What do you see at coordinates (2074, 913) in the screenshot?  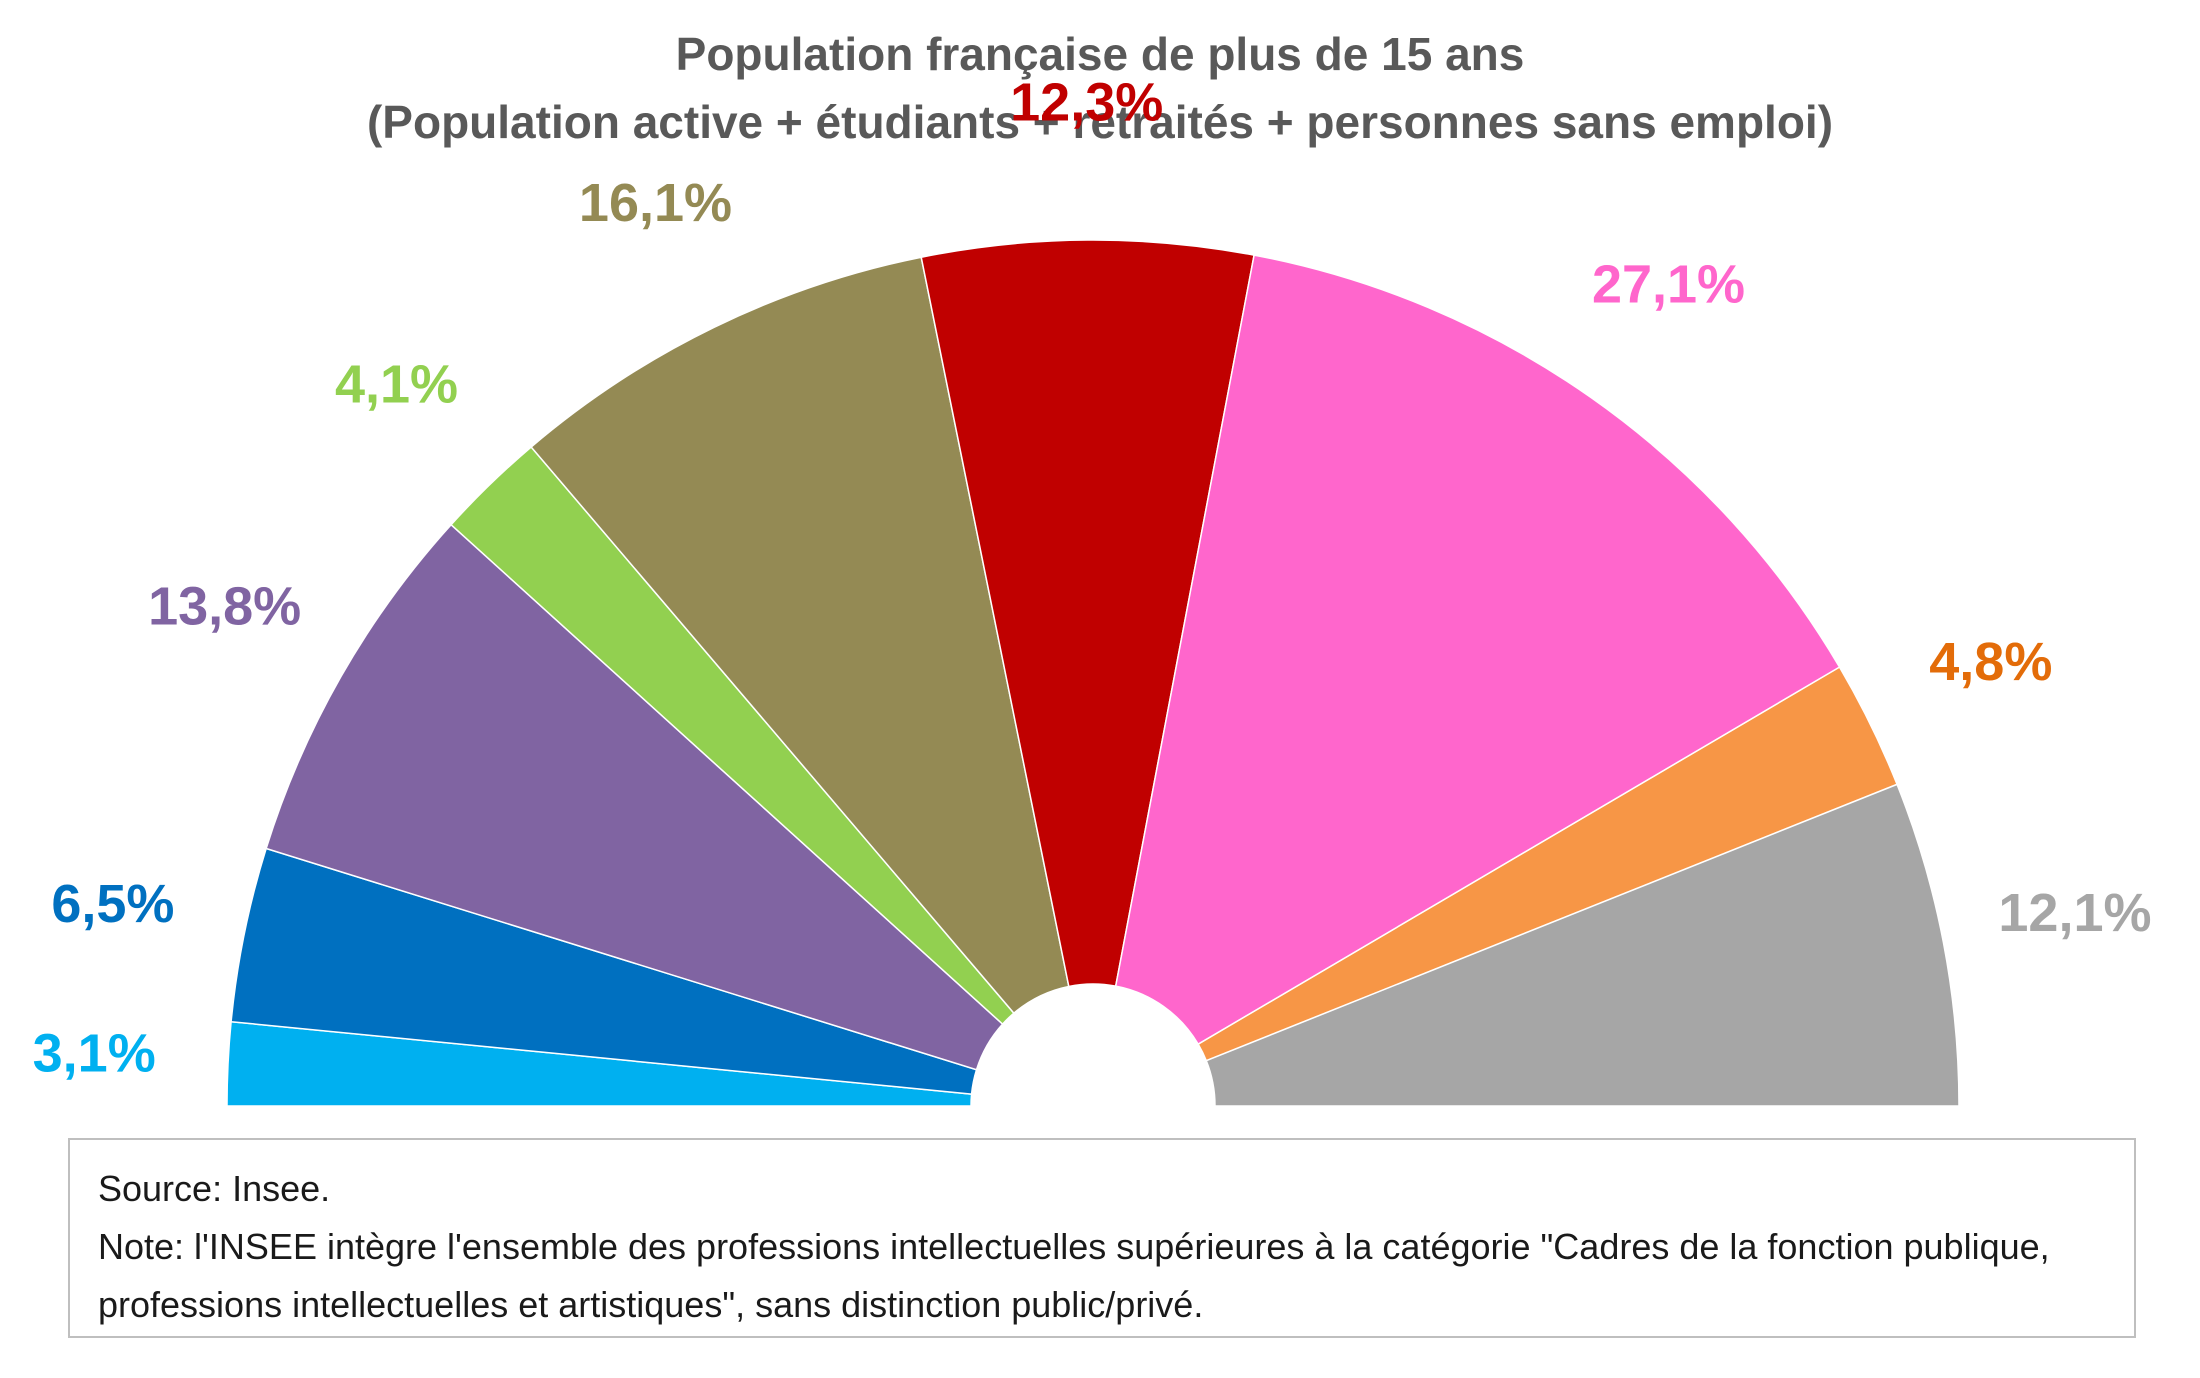 I see `slice-label-8: 12,1%` at bounding box center [2074, 913].